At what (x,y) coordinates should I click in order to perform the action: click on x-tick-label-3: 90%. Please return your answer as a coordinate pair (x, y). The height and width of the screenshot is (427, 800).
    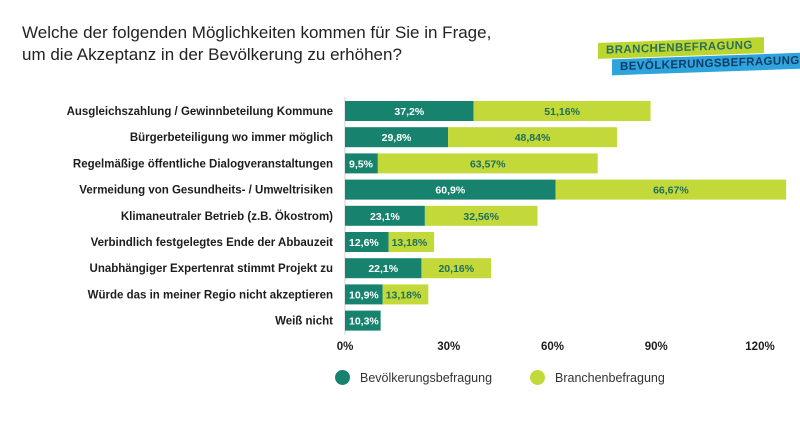
    Looking at the image, I should click on (656, 347).